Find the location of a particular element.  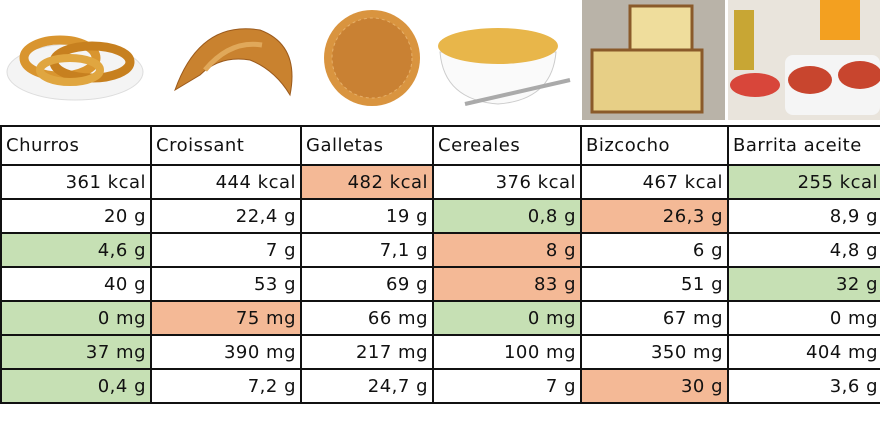

row: 0,4 g 7,2 g 24,7 g 7 g 30 g 3,6 g is located at coordinates (440, 386).